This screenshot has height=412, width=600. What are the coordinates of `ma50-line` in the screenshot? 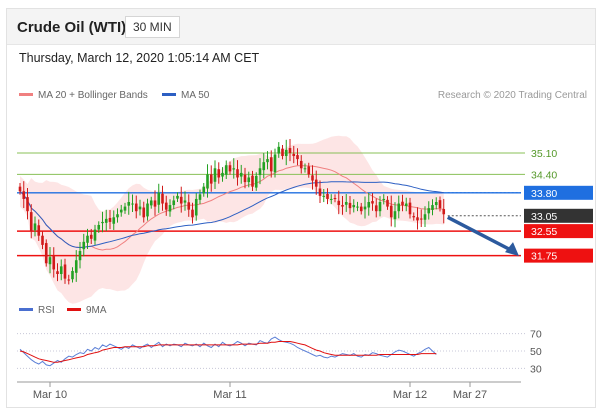 It's located at (231, 215).